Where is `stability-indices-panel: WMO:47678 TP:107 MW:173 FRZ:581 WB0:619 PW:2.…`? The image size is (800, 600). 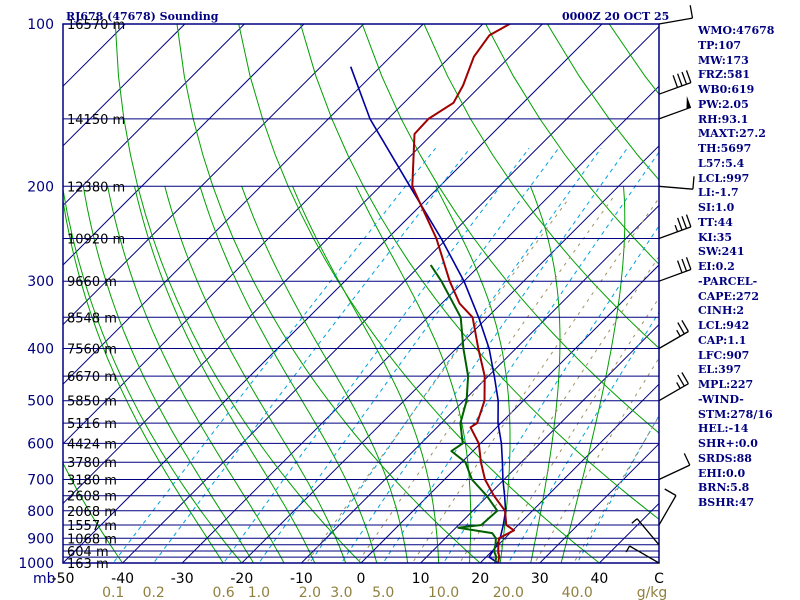 stability-indices-panel: WMO:47678 TP:107 MW:173 FRZ:581 WB0:619 PW:2.… is located at coordinates (748, 267).